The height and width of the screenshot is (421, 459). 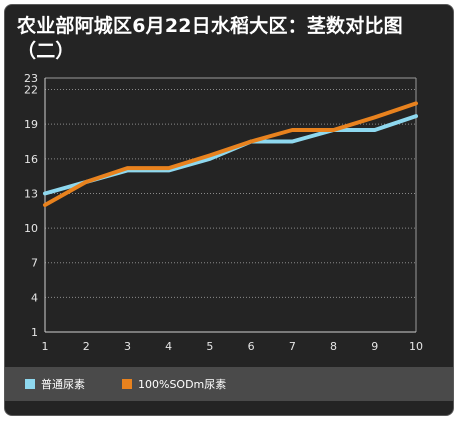 I want to click on x-tick-label-6: 6, so click(x=251, y=346).